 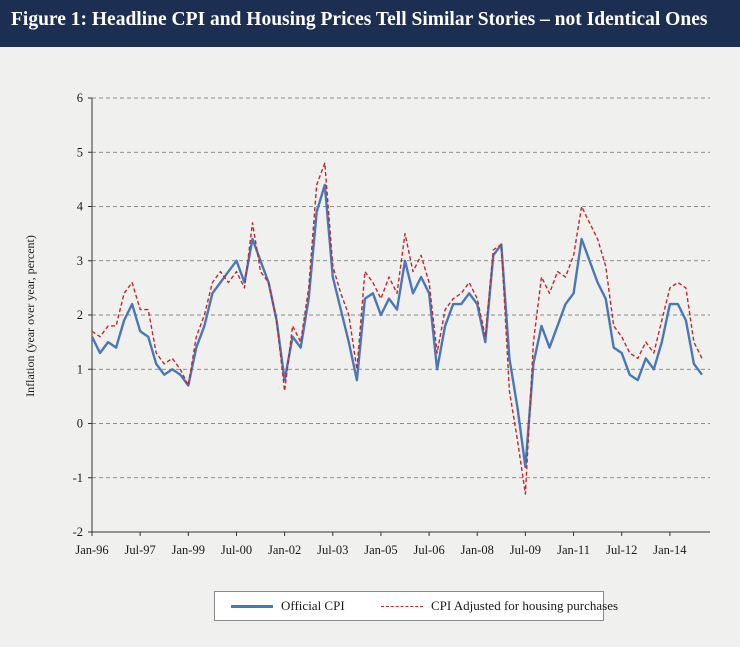 I want to click on x-tick-label: Jan-96, so click(x=91, y=550).